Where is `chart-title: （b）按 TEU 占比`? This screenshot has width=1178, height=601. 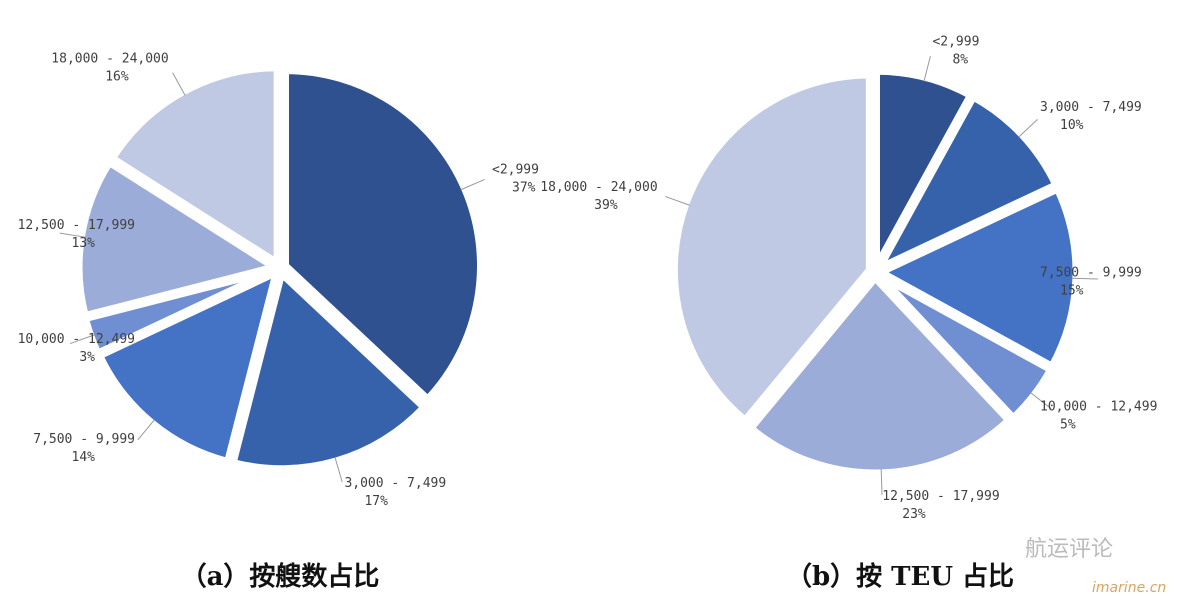
chart-title: （b）按 TEU 占比 is located at coordinates (900, 576).